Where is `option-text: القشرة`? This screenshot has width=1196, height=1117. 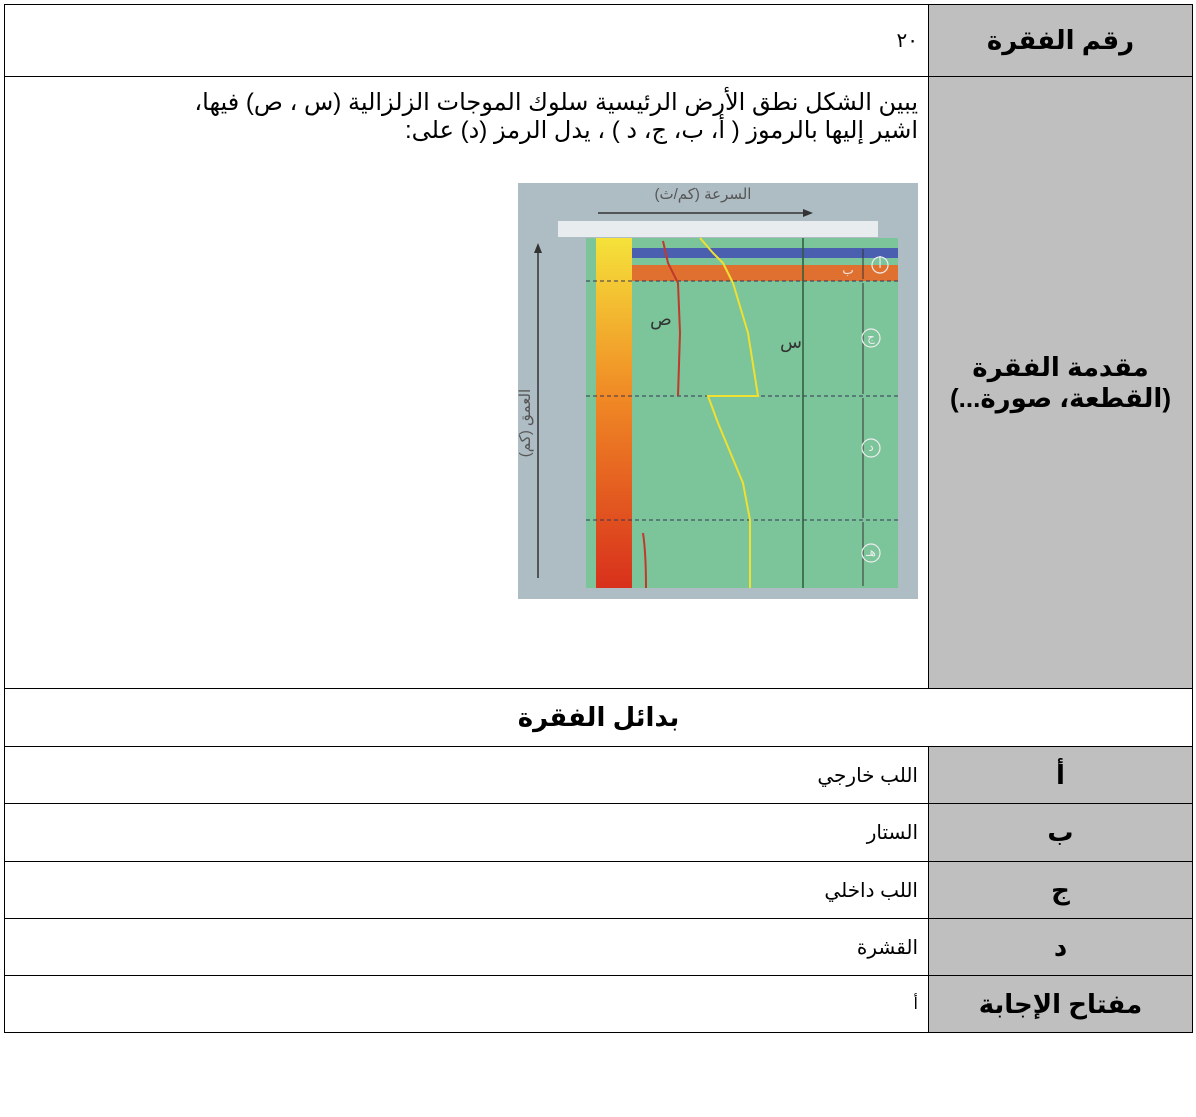 option-text: القشرة is located at coordinates (466, 947).